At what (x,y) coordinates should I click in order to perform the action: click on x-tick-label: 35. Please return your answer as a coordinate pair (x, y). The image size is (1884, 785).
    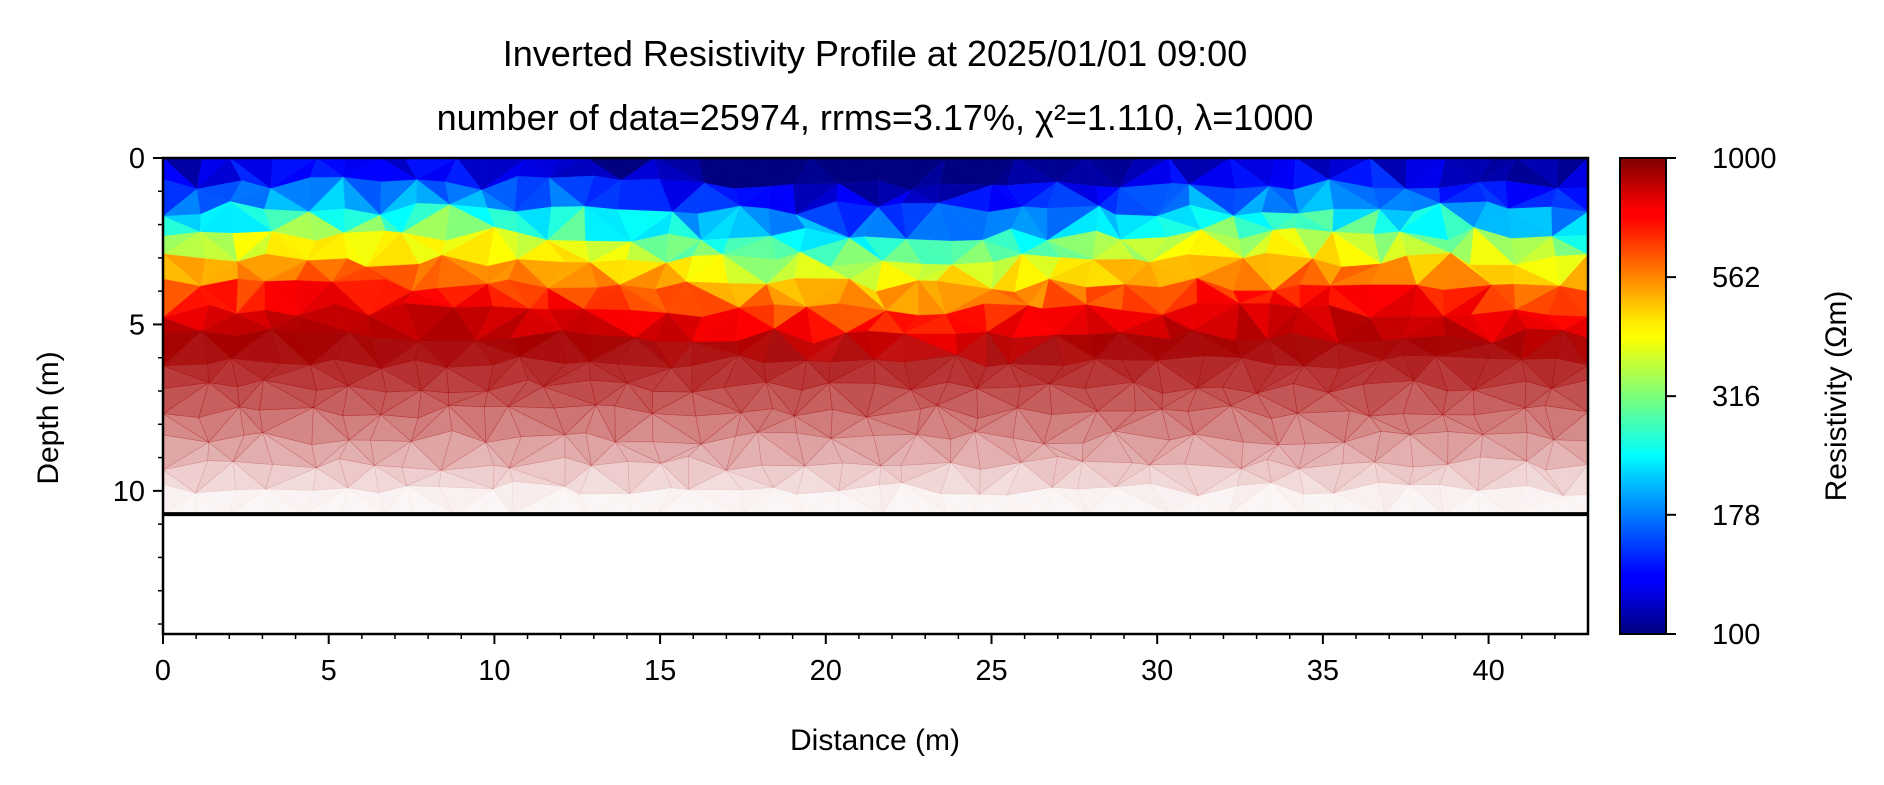
    Looking at the image, I should click on (1323, 671).